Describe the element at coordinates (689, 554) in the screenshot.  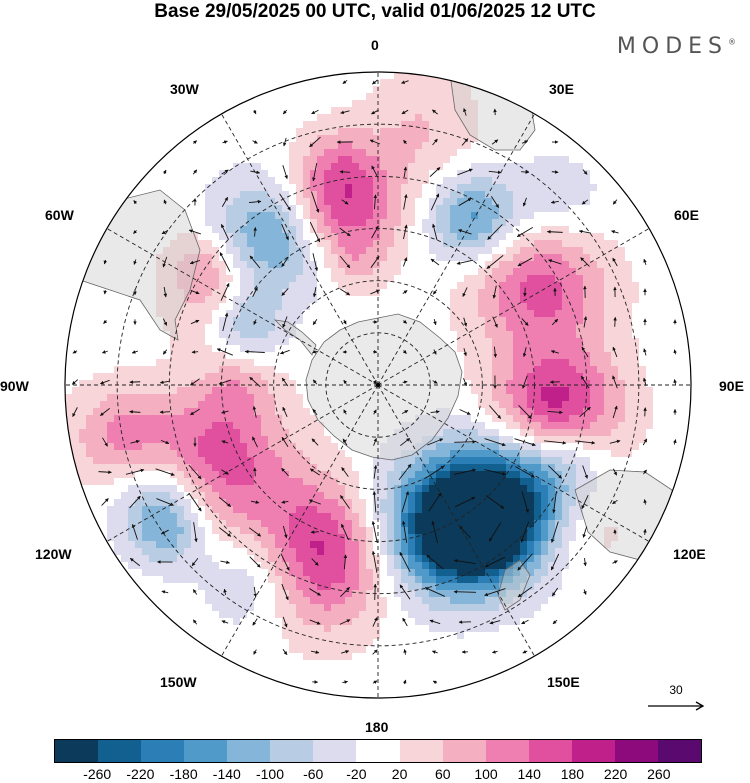
I see `lon-label-120e: 120E` at that location.